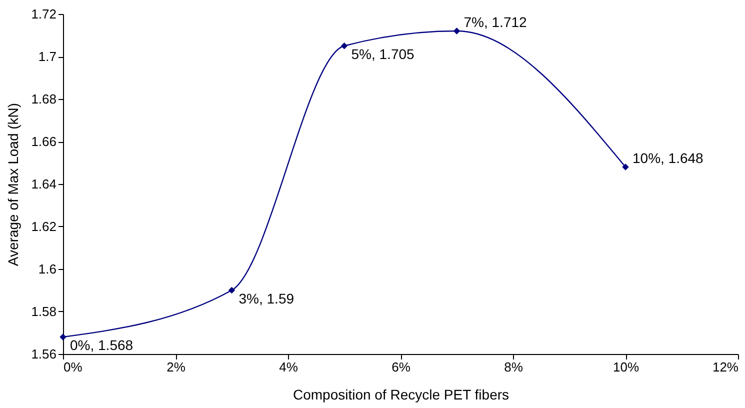 Image resolution: width=745 pixels, height=408 pixels. Describe the element at coordinates (43, 99) in the screenshot. I see `y-tick-label: 1.68` at that location.